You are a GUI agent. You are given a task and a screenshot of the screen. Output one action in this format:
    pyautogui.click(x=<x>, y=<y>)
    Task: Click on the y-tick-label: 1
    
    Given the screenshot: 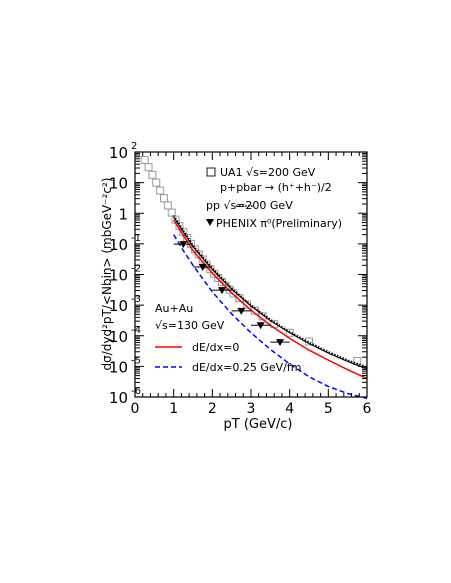 What is the action you would take?
    pyautogui.click(x=123, y=214)
    